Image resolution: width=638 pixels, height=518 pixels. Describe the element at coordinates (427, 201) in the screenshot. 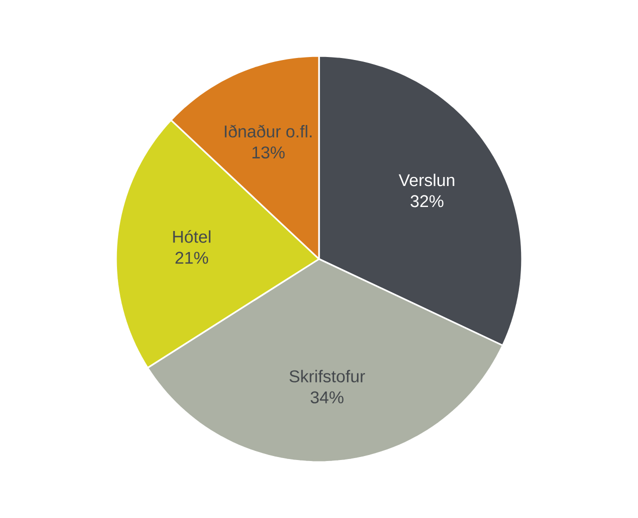

I see `data-label: 32%` at that location.